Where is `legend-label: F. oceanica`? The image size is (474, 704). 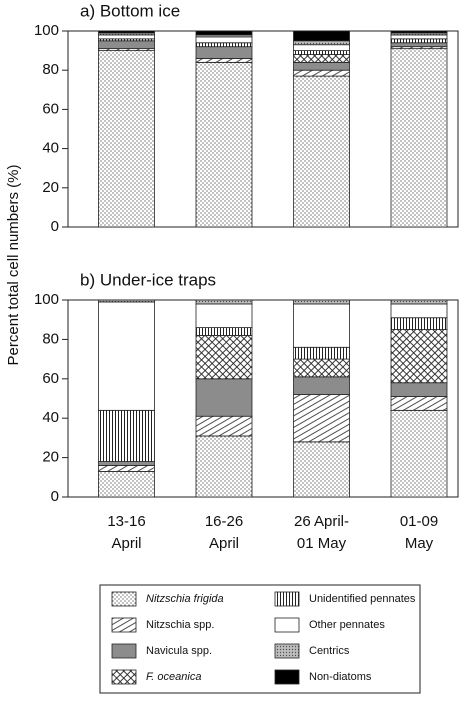
legend-label: F. oceanica is located at coordinates (173, 677).